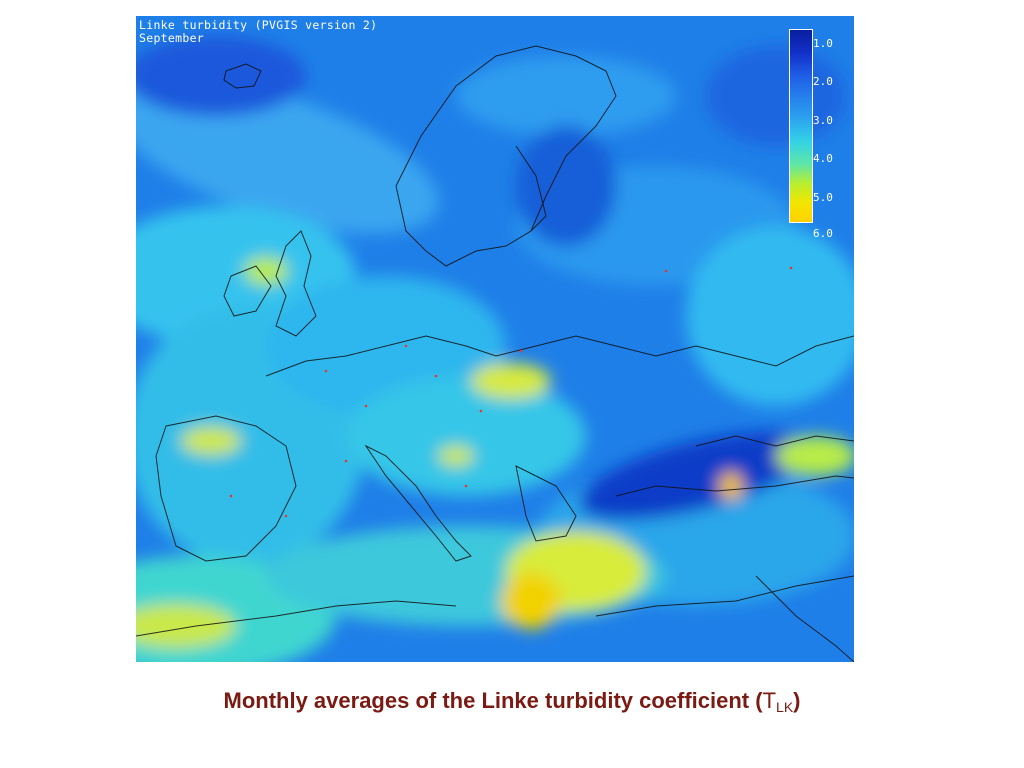  I want to click on legend-tick: 5.0, so click(823, 197).